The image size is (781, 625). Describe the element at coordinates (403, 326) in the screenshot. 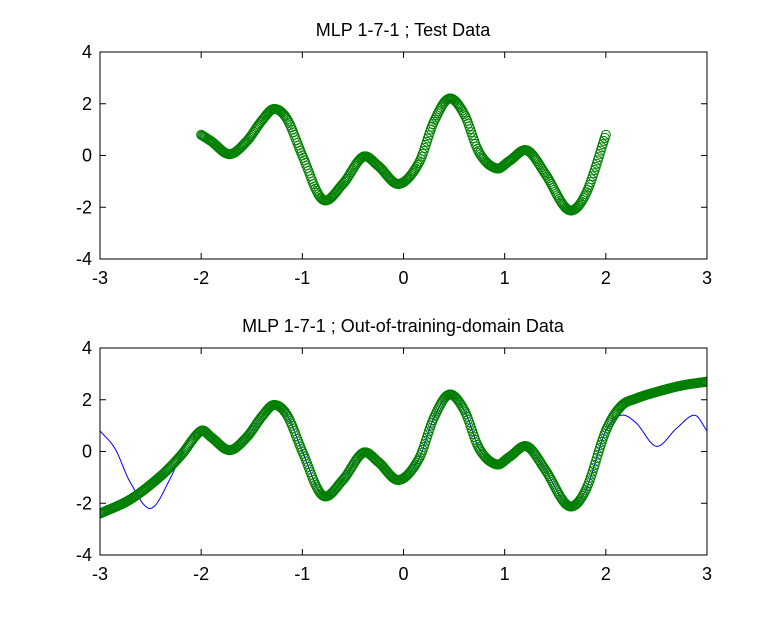

I see `chart-title: MLP 1-7-1 ; Out-of-training-domain Data` at that location.